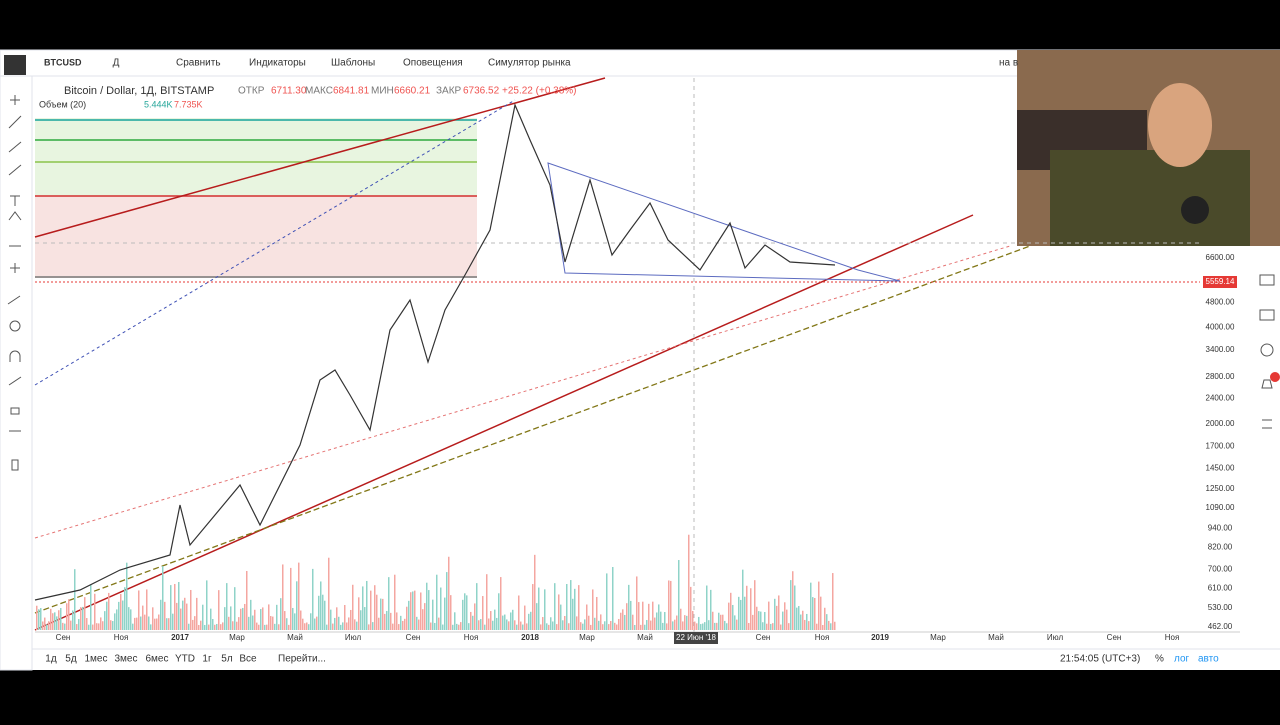 Image resolution: width=1280 pixels, height=725 pixels. Describe the element at coordinates (116, 63) in the screenshot. I see `interval: Д` at that location.